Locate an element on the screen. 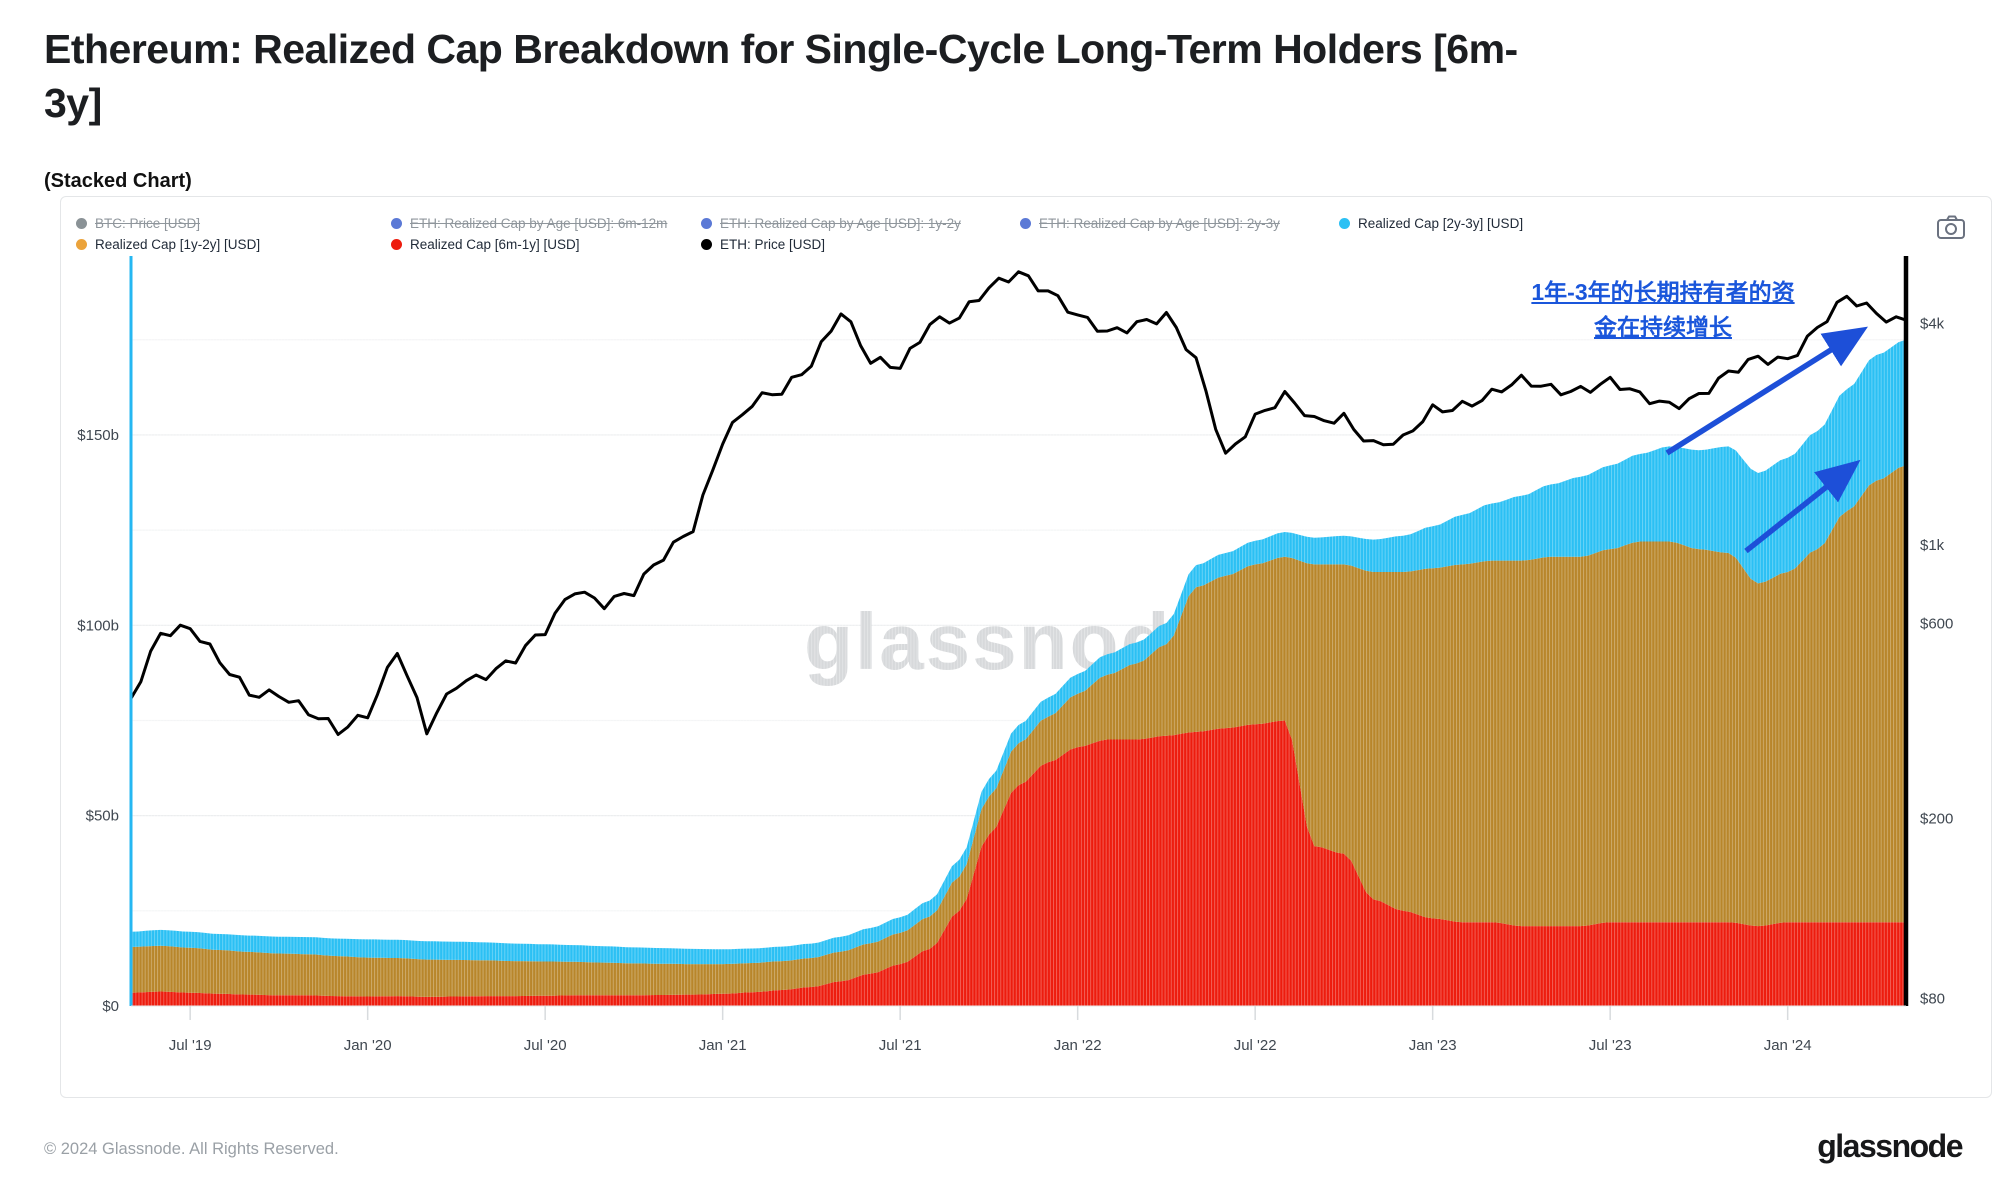 The height and width of the screenshot is (1190, 2000). legend-item: ETH: Price [USD] is located at coordinates (763, 244).